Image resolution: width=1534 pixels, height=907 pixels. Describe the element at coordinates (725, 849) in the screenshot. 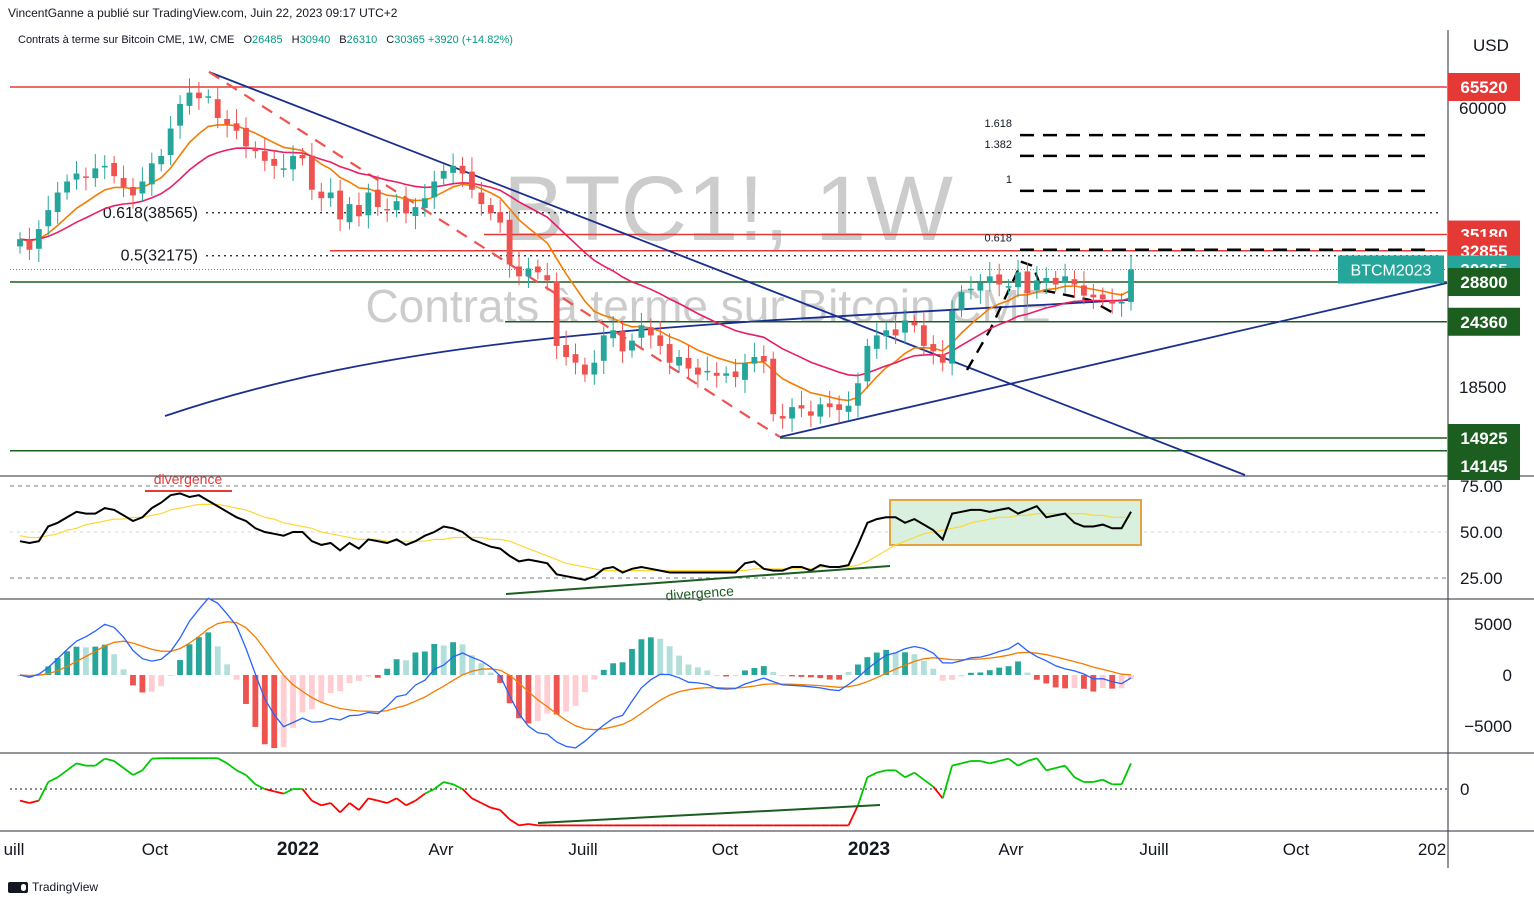

I see `time-axis: uill Oct 2022 Avr Juill Oct 2023 Avr Juill Oct 202` at that location.